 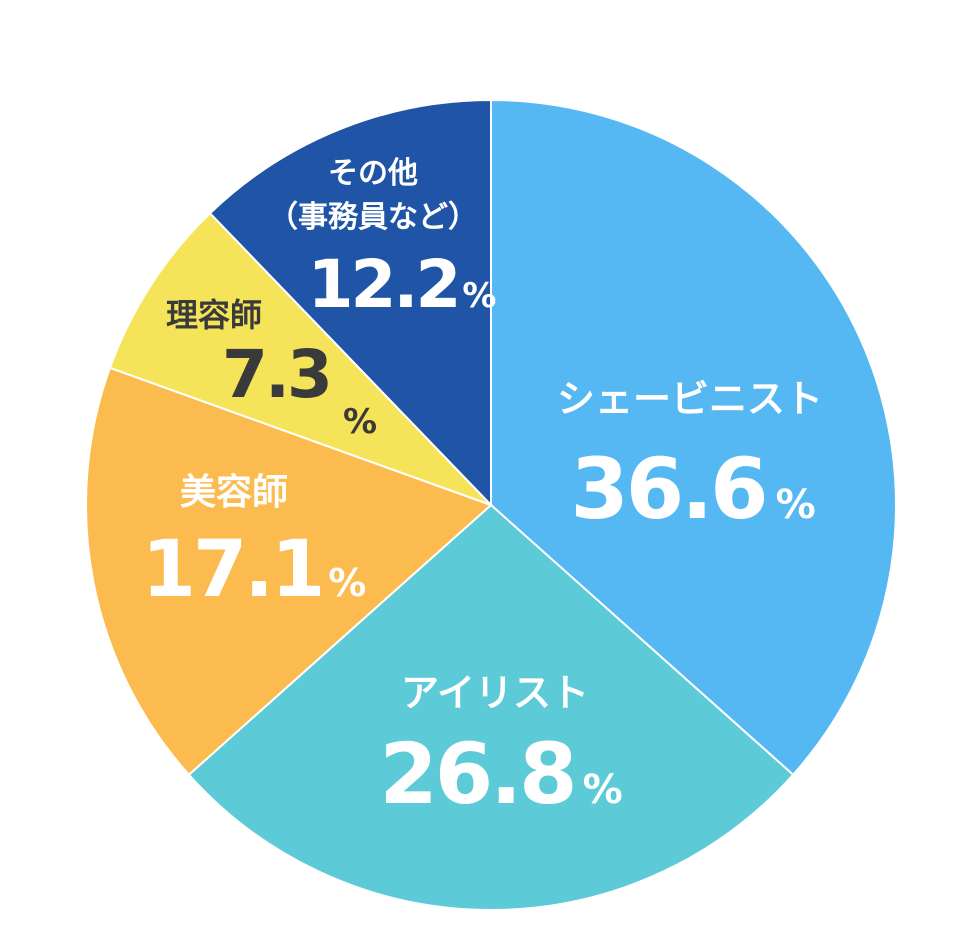 What do you see at coordinates (234, 492) in the screenshot?
I see `slice-name-label: 美容師` at bounding box center [234, 492].